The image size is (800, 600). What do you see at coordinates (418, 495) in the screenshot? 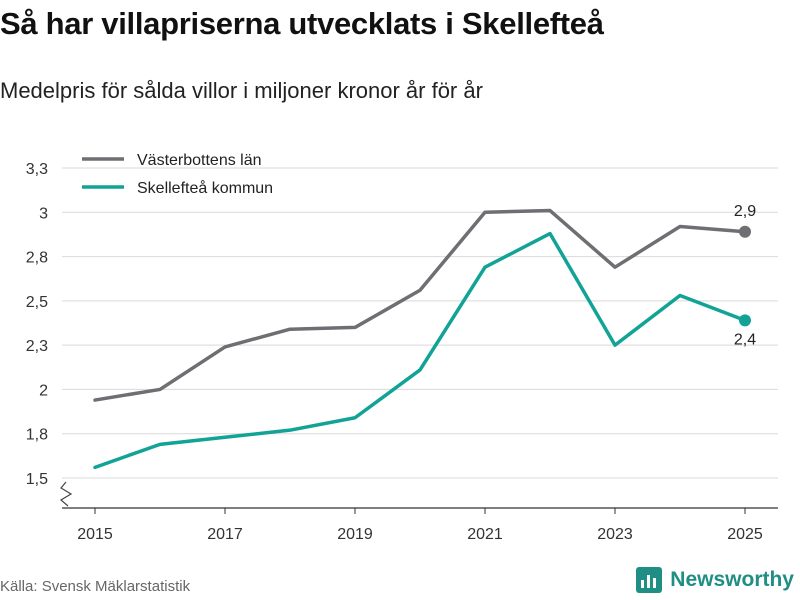
I see `x-axis` at bounding box center [418, 495].